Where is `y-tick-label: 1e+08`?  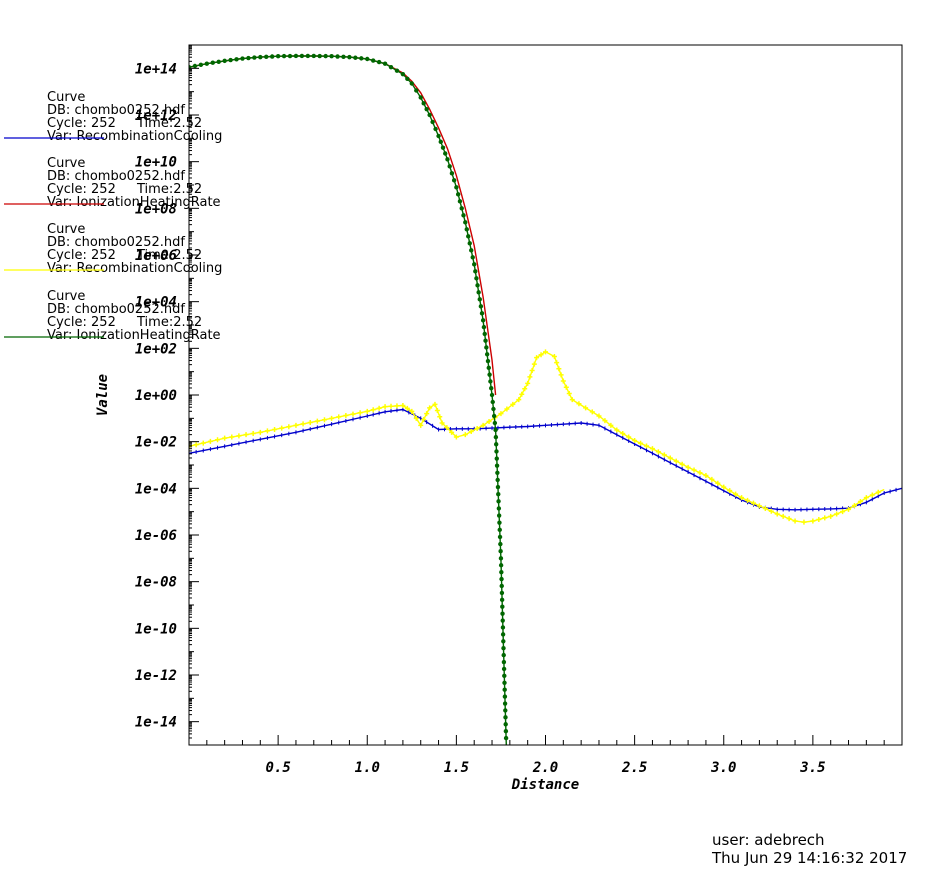
y-tick-label: 1e+08 is located at coordinates (156, 209).